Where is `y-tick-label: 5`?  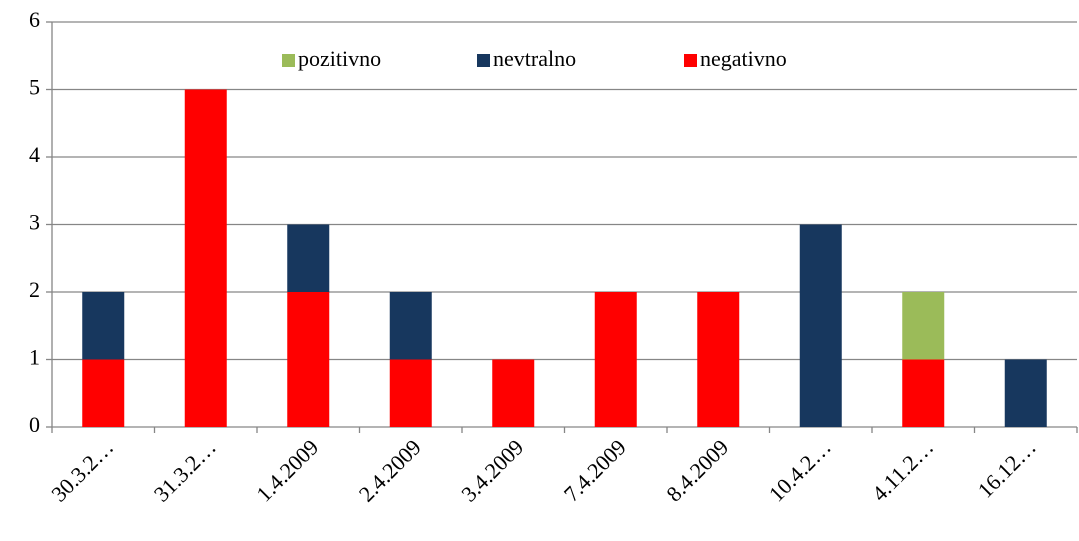
y-tick-label: 5 is located at coordinates (34, 87).